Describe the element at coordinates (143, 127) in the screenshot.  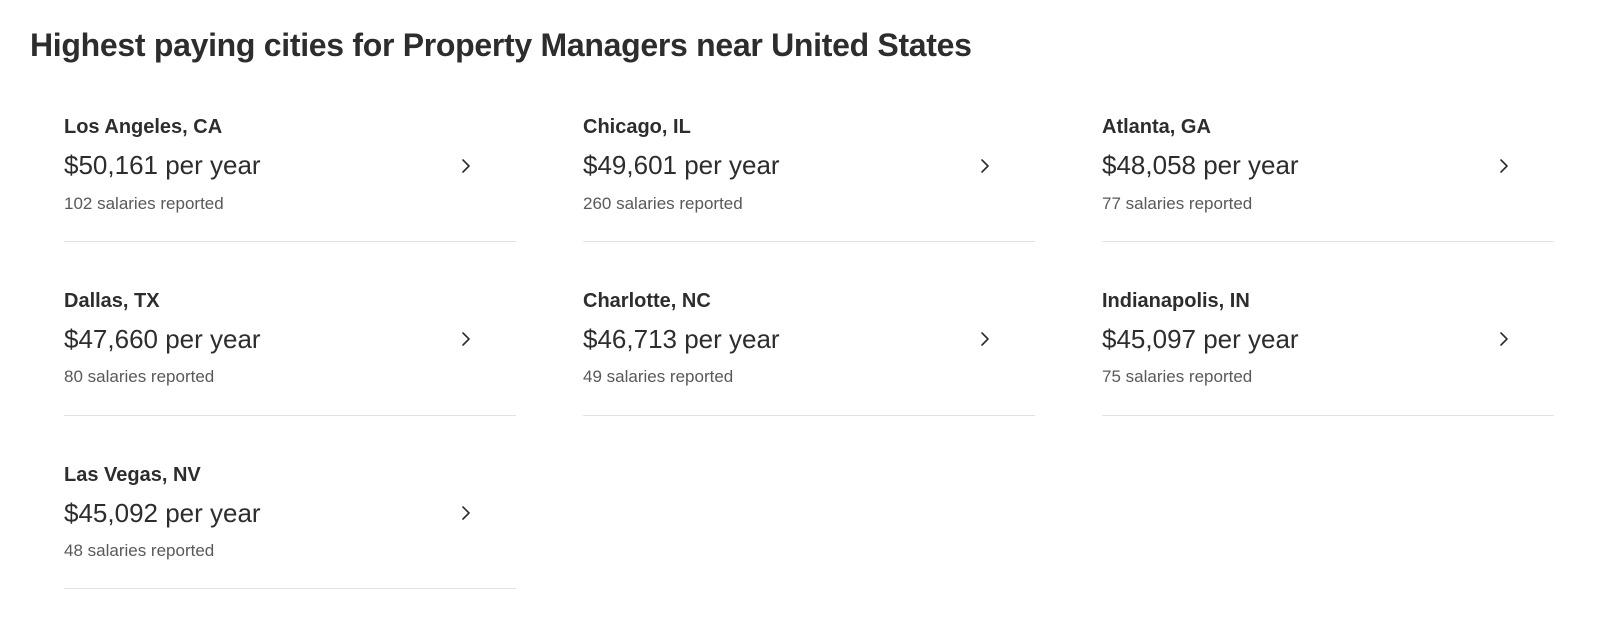
I see `city-name: Los Angeles, CA` at that location.